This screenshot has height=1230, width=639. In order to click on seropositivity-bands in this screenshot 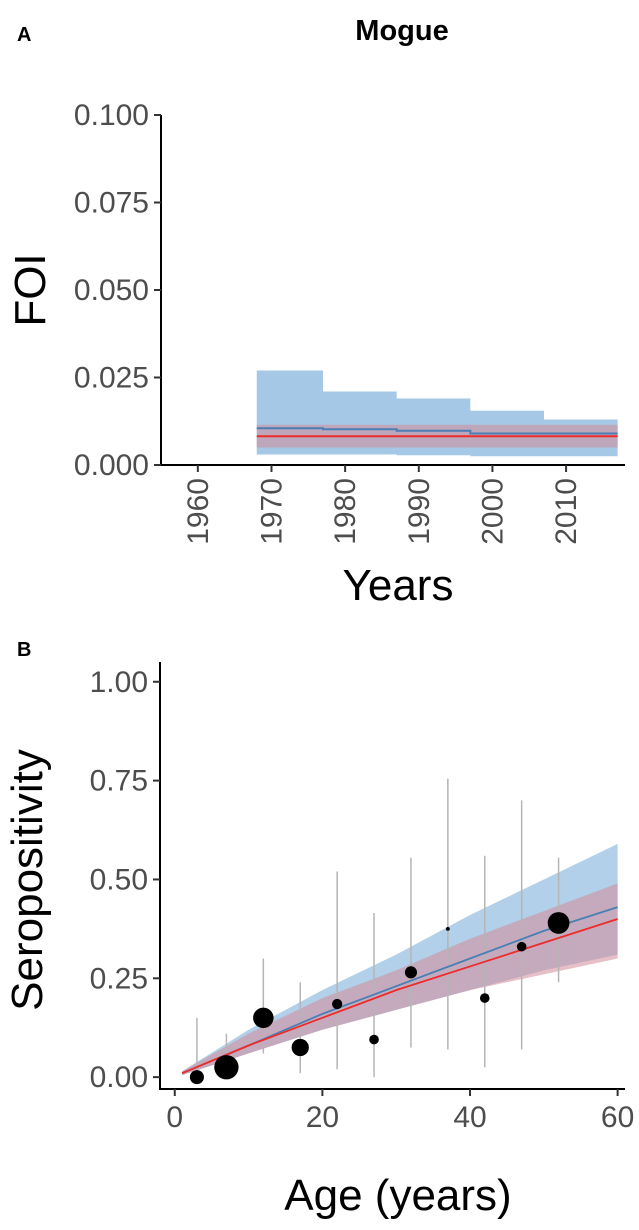, I will do `click(400, 959)`.